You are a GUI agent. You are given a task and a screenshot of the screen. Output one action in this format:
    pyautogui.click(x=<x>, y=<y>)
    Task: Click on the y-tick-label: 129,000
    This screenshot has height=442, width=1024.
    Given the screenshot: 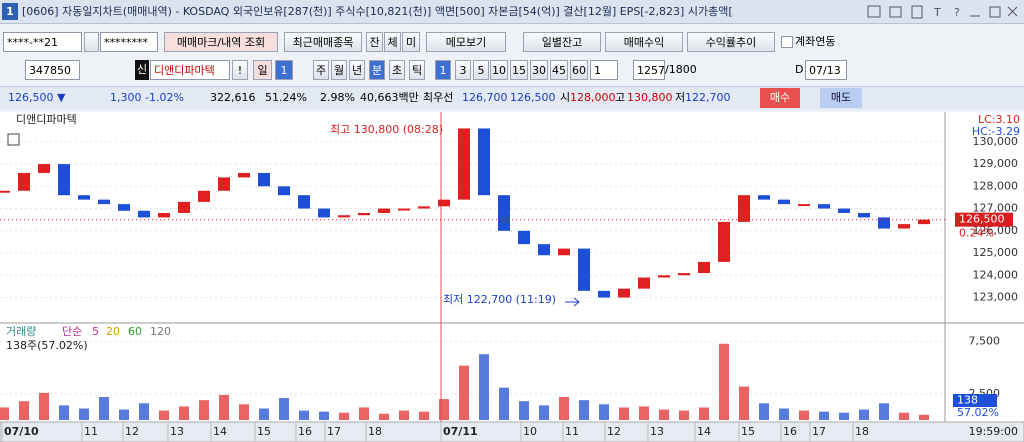 What is the action you would take?
    pyautogui.click(x=996, y=163)
    